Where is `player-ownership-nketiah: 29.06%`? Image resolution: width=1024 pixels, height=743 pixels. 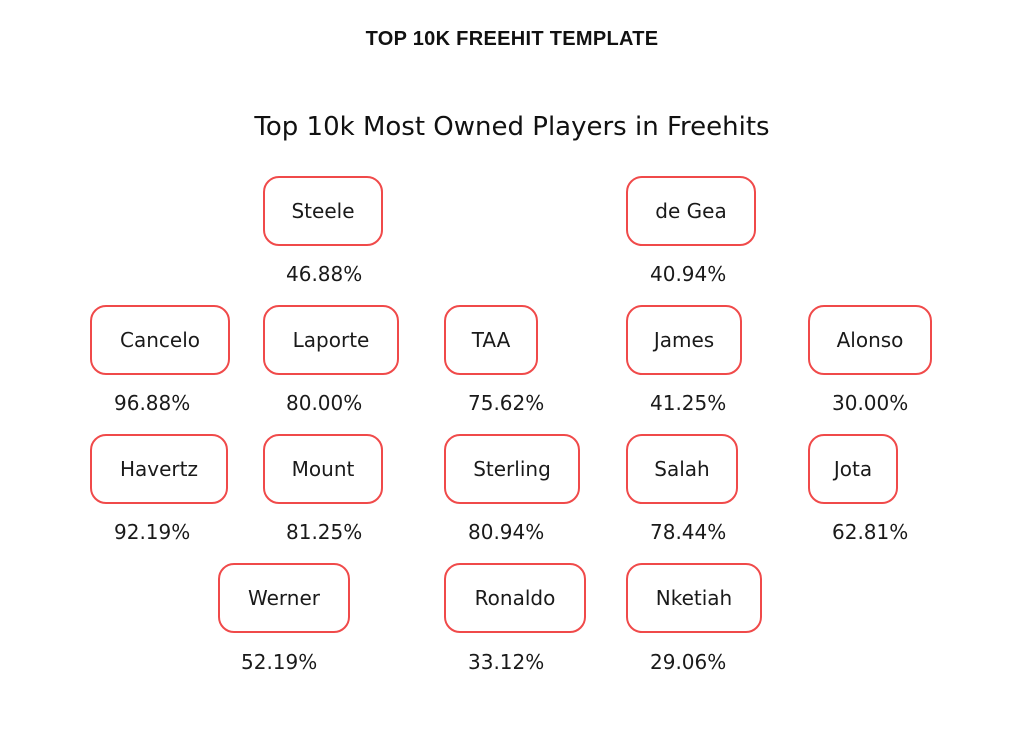
player-ownership-nketiah: 29.06% is located at coordinates (688, 662).